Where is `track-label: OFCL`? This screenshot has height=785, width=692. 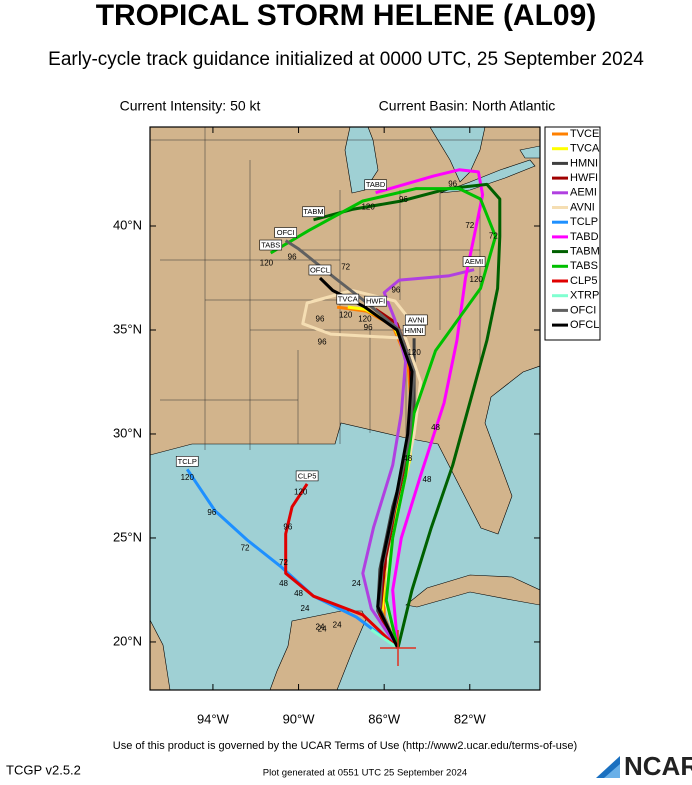
track-label: OFCL is located at coordinates (320, 269).